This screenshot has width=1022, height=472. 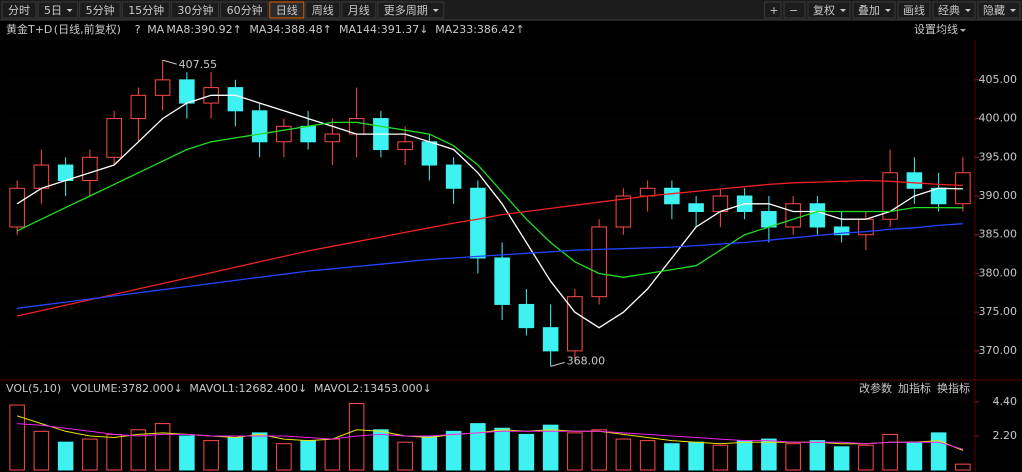 What do you see at coordinates (875, 388) in the screenshot?
I see `vol-button: 改参数` at bounding box center [875, 388].